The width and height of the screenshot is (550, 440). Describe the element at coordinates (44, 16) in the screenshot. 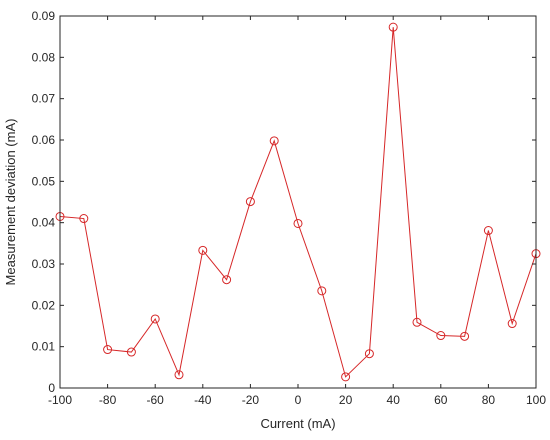

I see `y-tick-label: 0.09` at that location.